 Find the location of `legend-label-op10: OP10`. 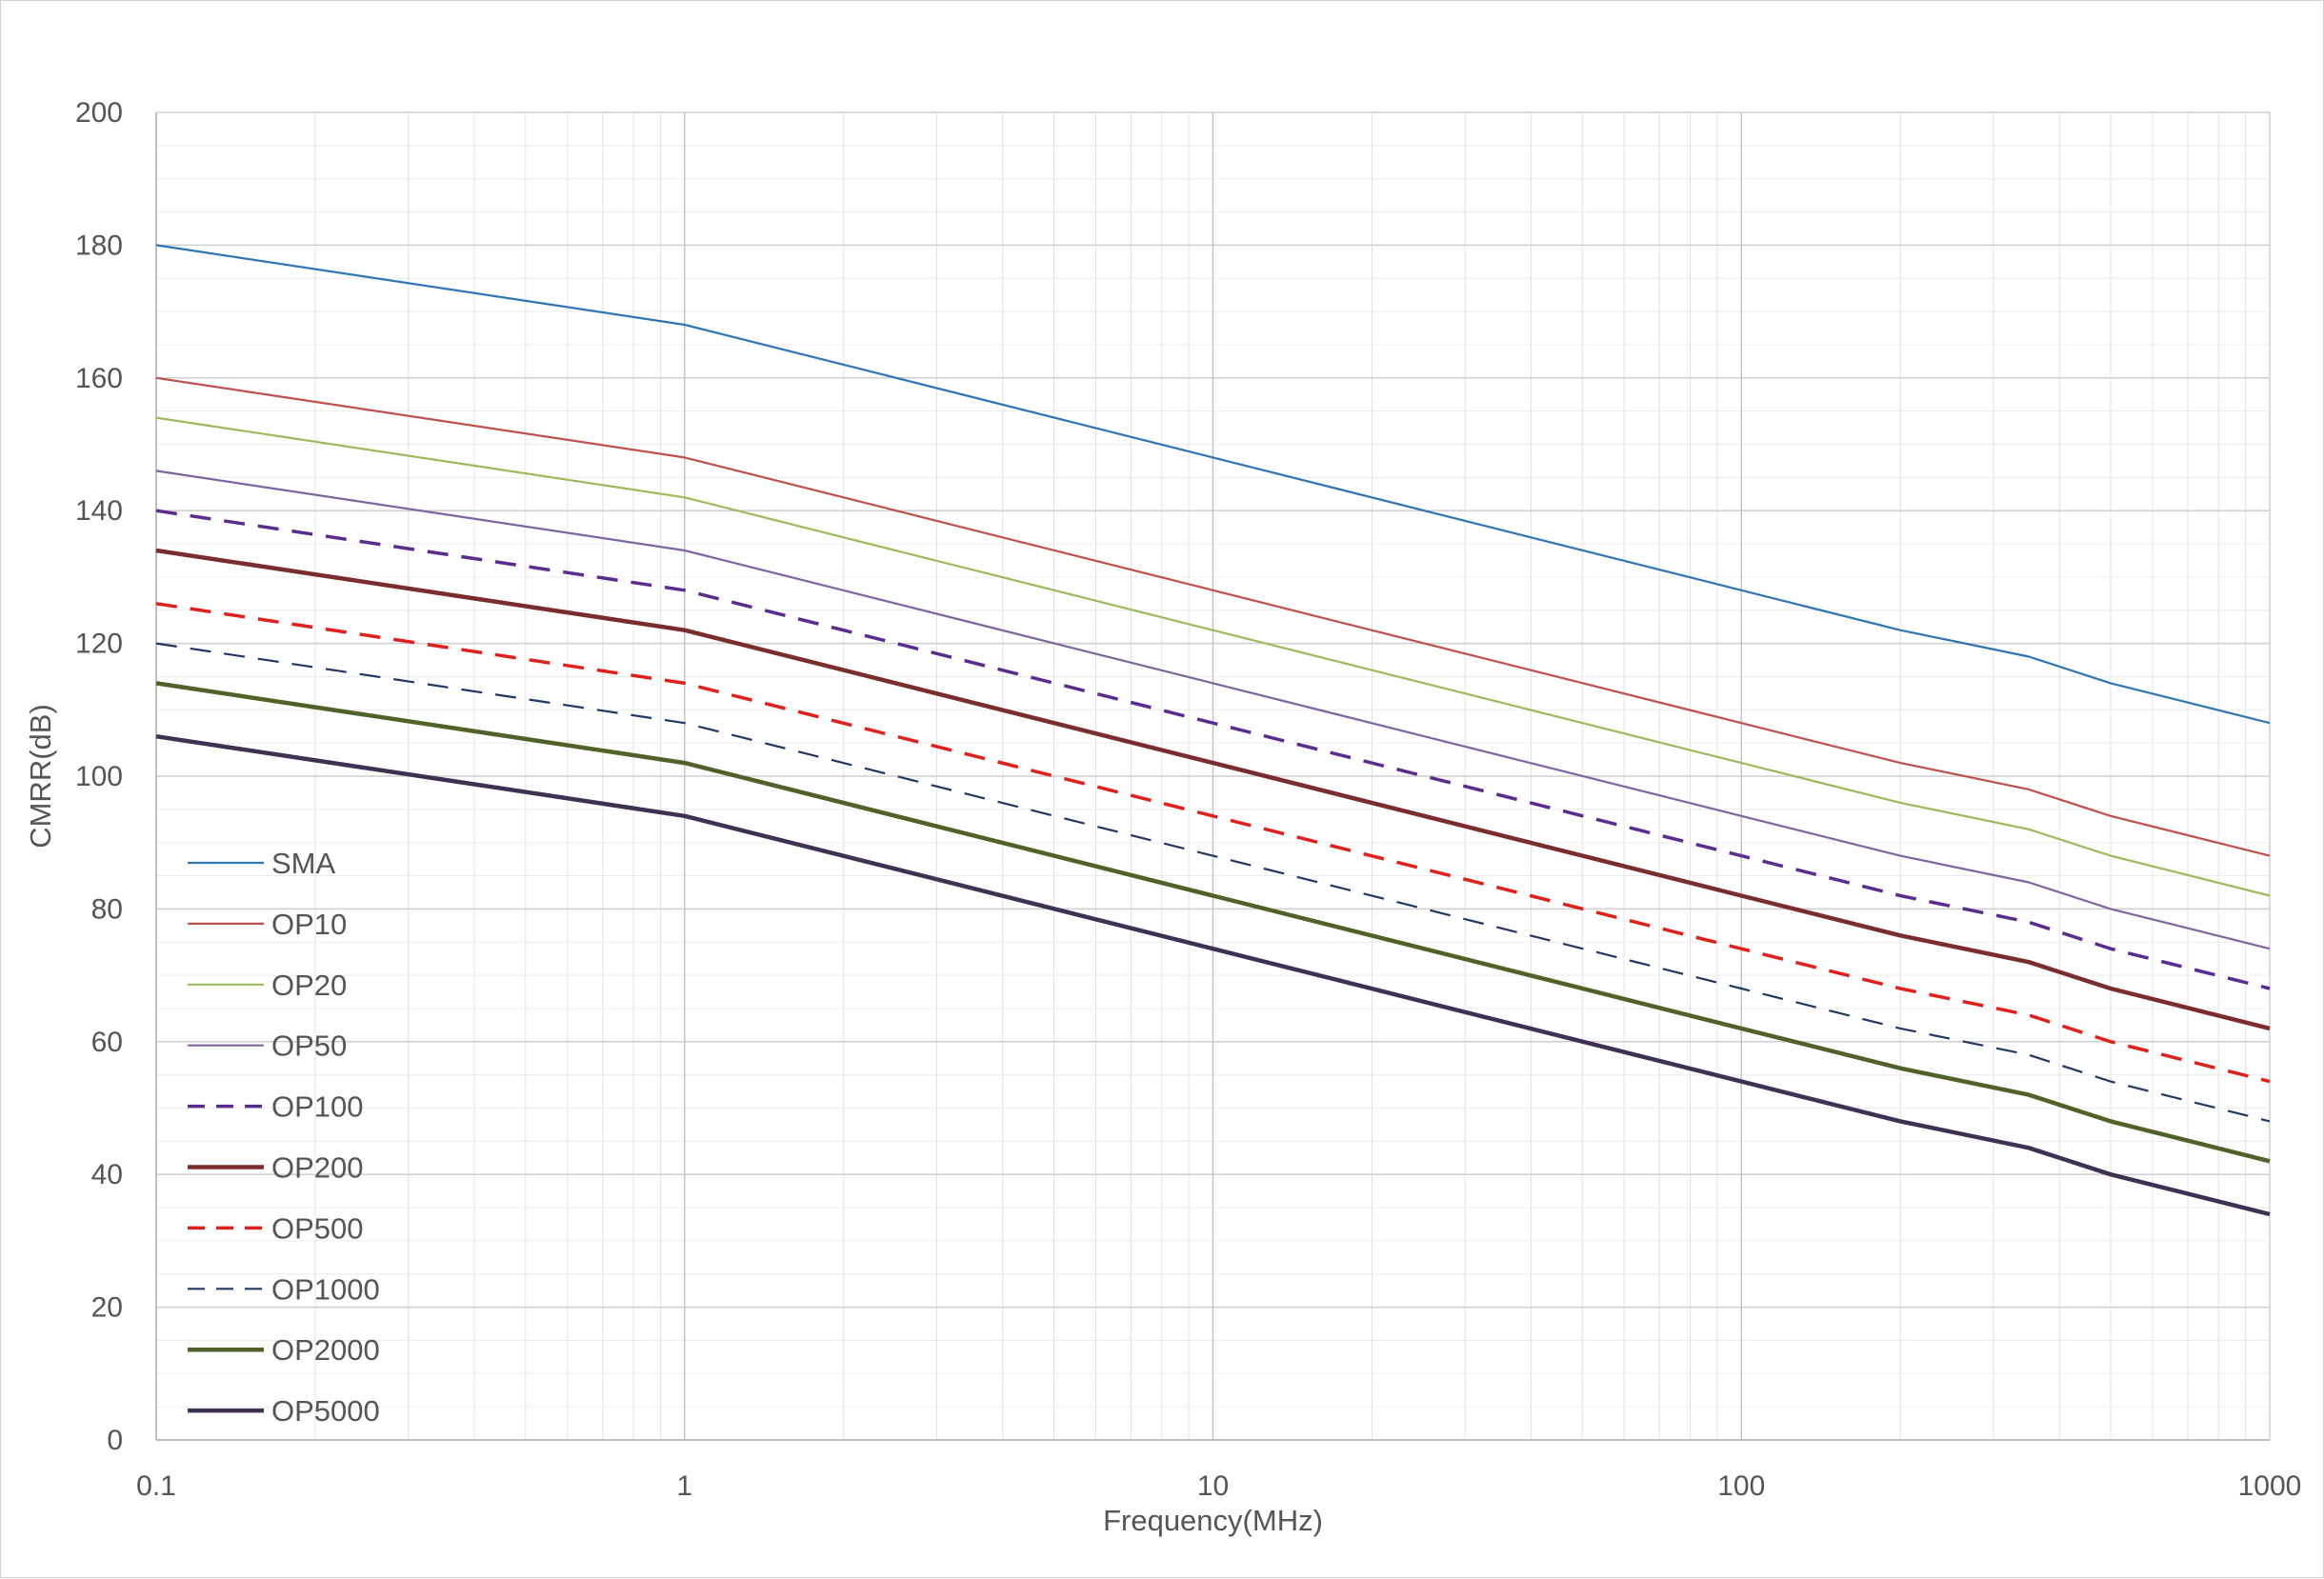

legend-label-op10: OP10 is located at coordinates (309, 924).